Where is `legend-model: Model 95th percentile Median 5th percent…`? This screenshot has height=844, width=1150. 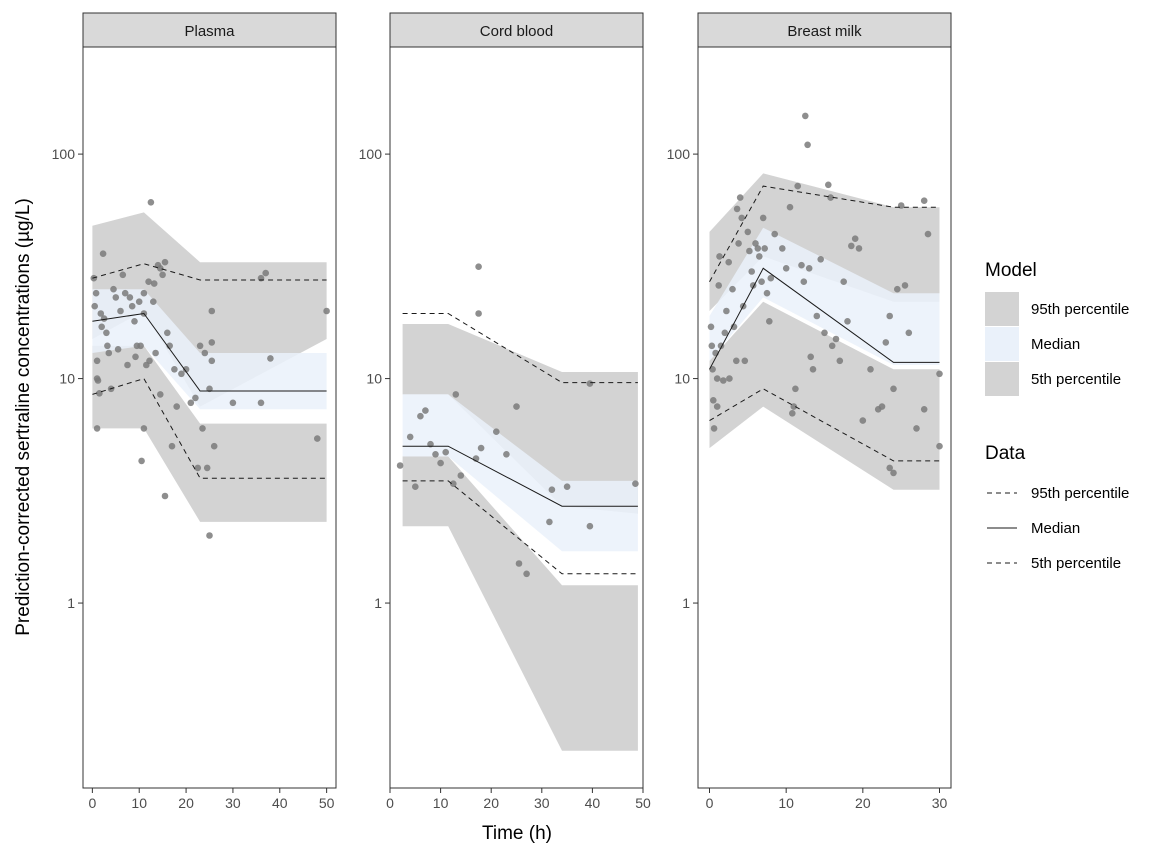 legend-model: Model 95th percentile Median 5th percent… is located at coordinates (1057, 328).